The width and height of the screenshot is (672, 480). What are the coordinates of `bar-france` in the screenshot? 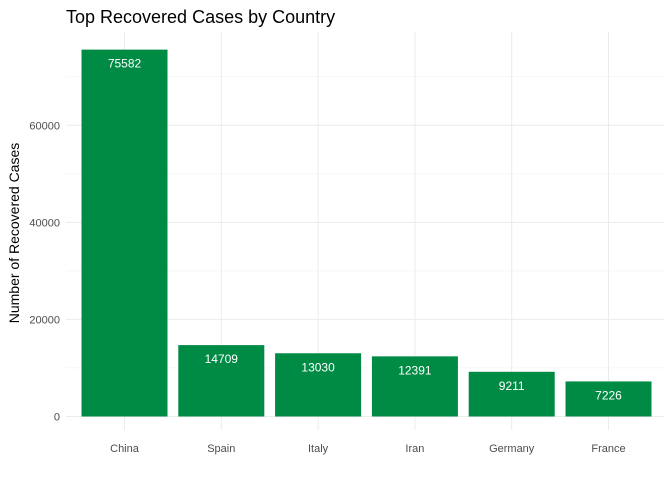 It's located at (608, 399).